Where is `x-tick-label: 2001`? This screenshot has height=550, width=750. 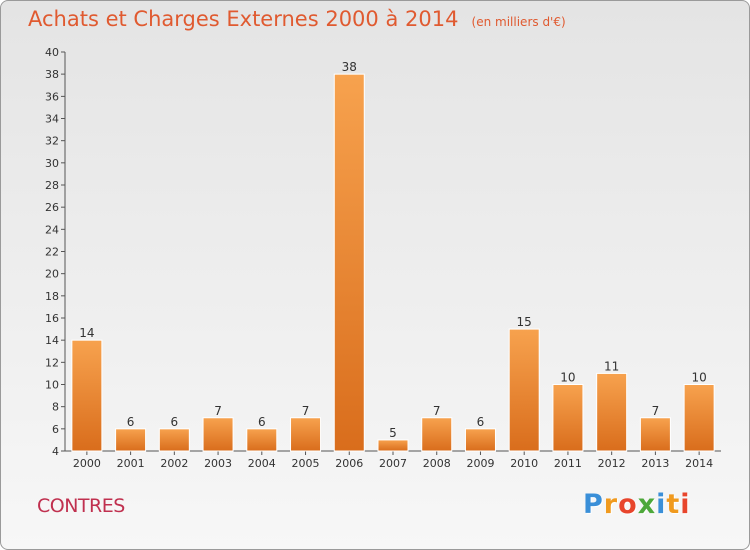 x-tick-label: 2001 is located at coordinates (131, 463).